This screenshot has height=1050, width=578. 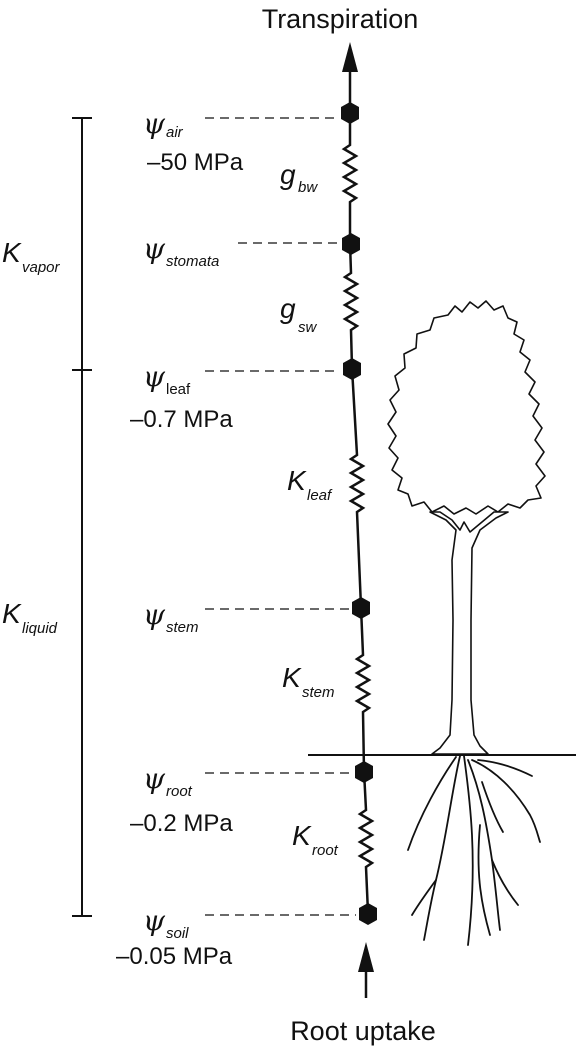 What do you see at coordinates (350, 75) in the screenshot?
I see `transpiration-arrow` at bounding box center [350, 75].